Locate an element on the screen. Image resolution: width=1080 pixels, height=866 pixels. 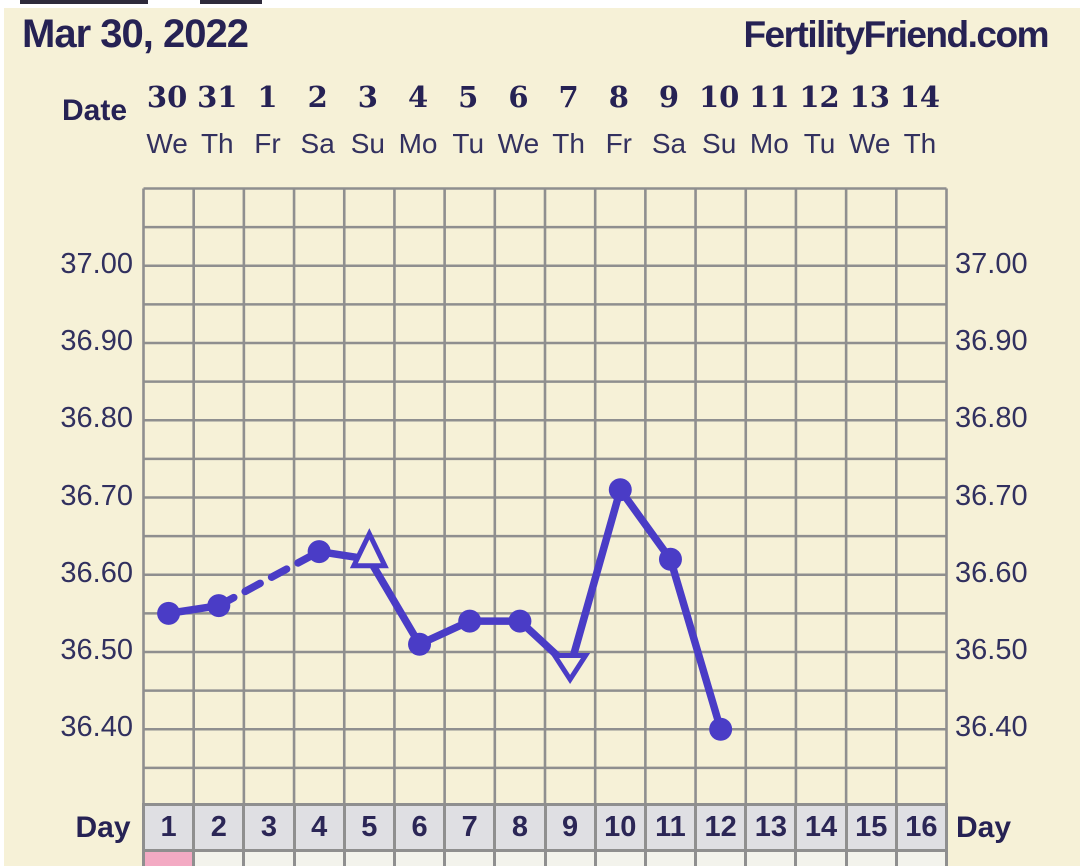
cycle-day-cell: 5 is located at coordinates (369, 827).